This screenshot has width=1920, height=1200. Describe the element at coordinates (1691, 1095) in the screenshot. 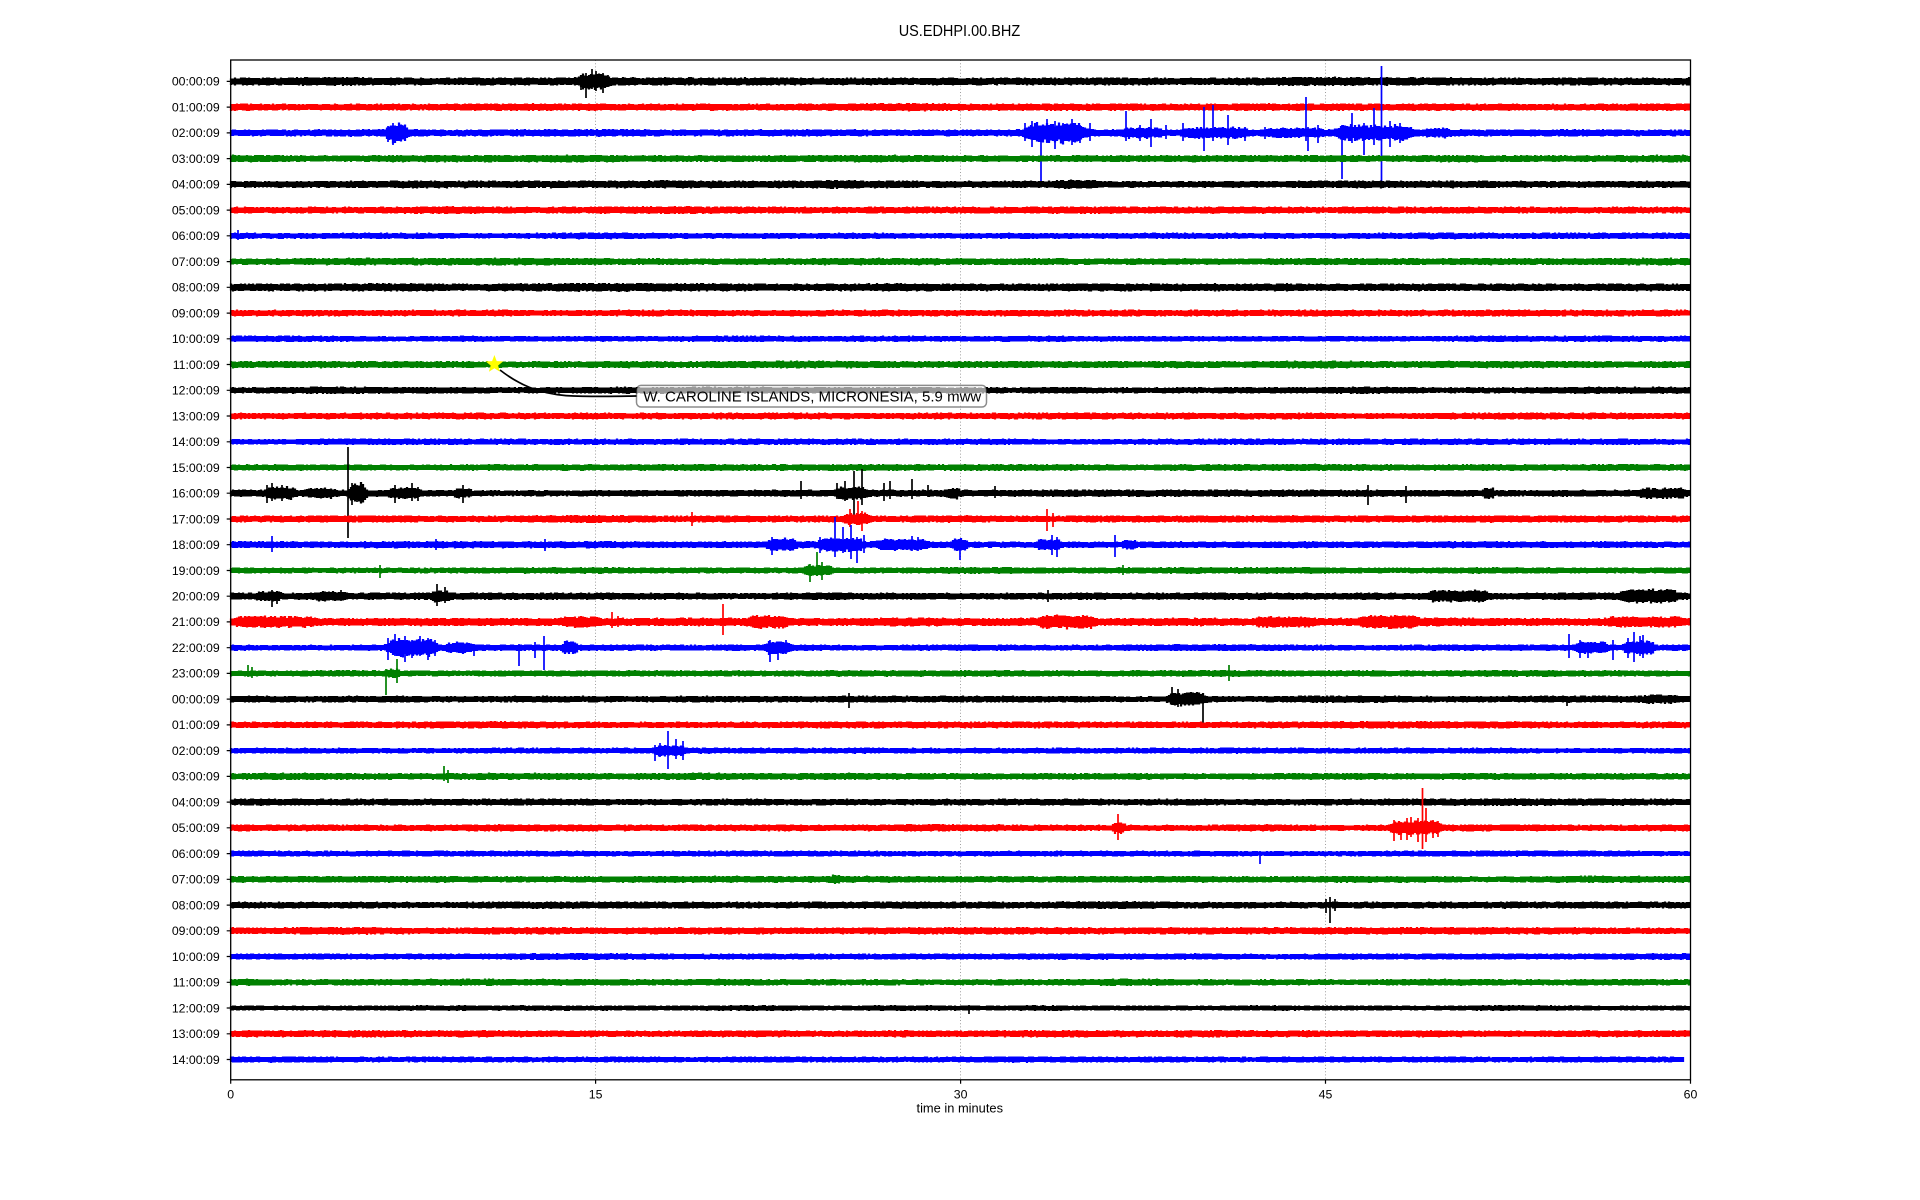

I see `svg-text: 60` at that location.